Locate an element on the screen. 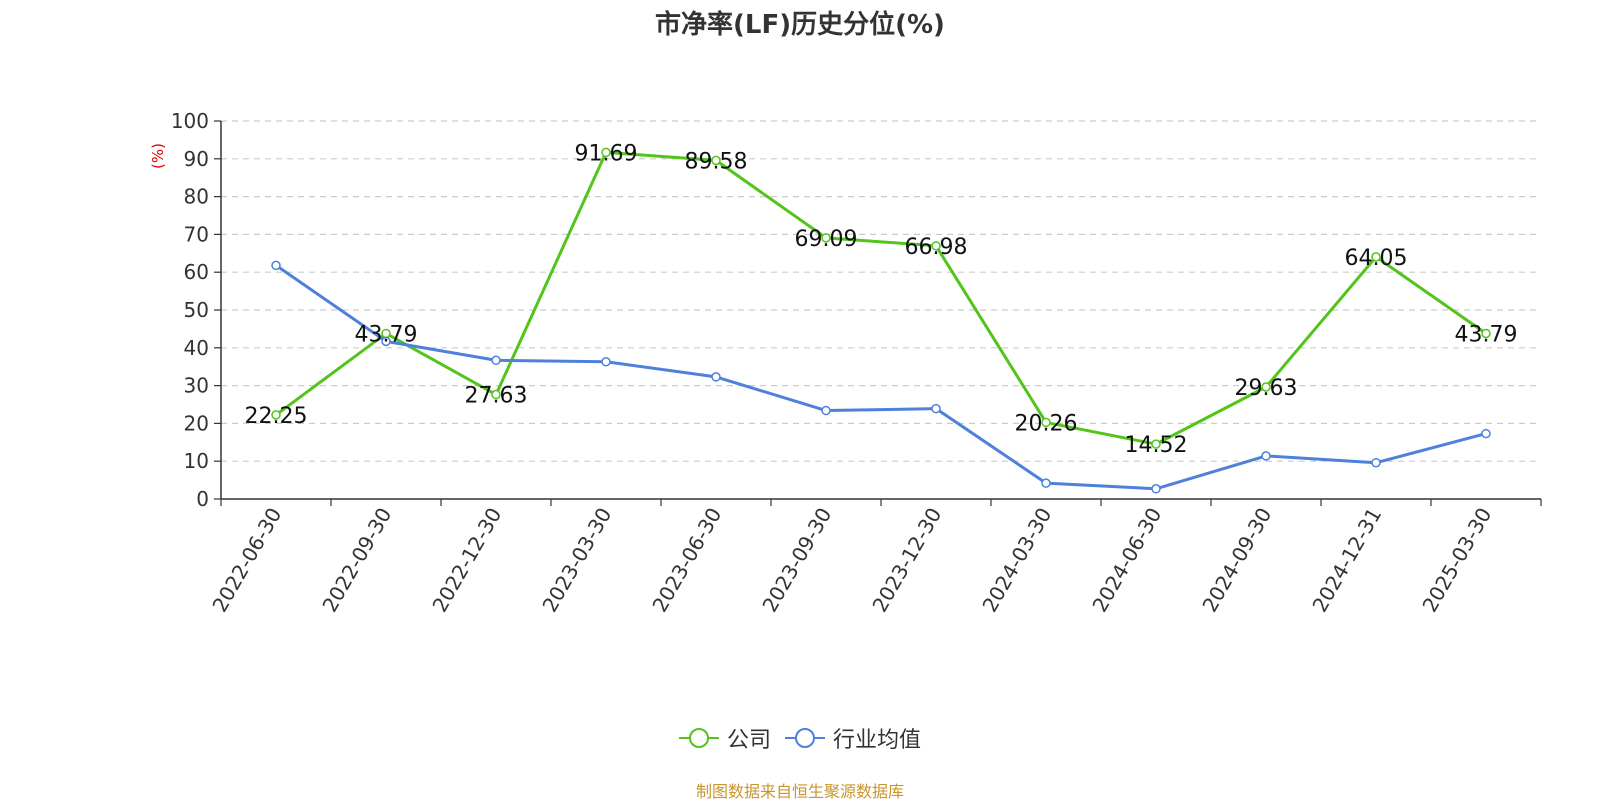  y-tick-label: 20 is located at coordinates (196, 423).